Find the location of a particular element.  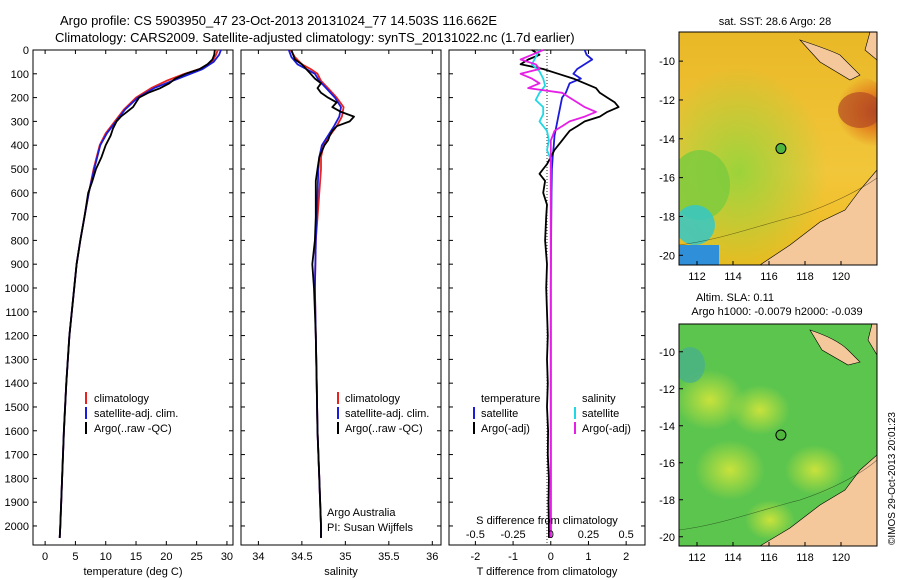

series-line-t-argo-adj- is located at coordinates (569, 293).